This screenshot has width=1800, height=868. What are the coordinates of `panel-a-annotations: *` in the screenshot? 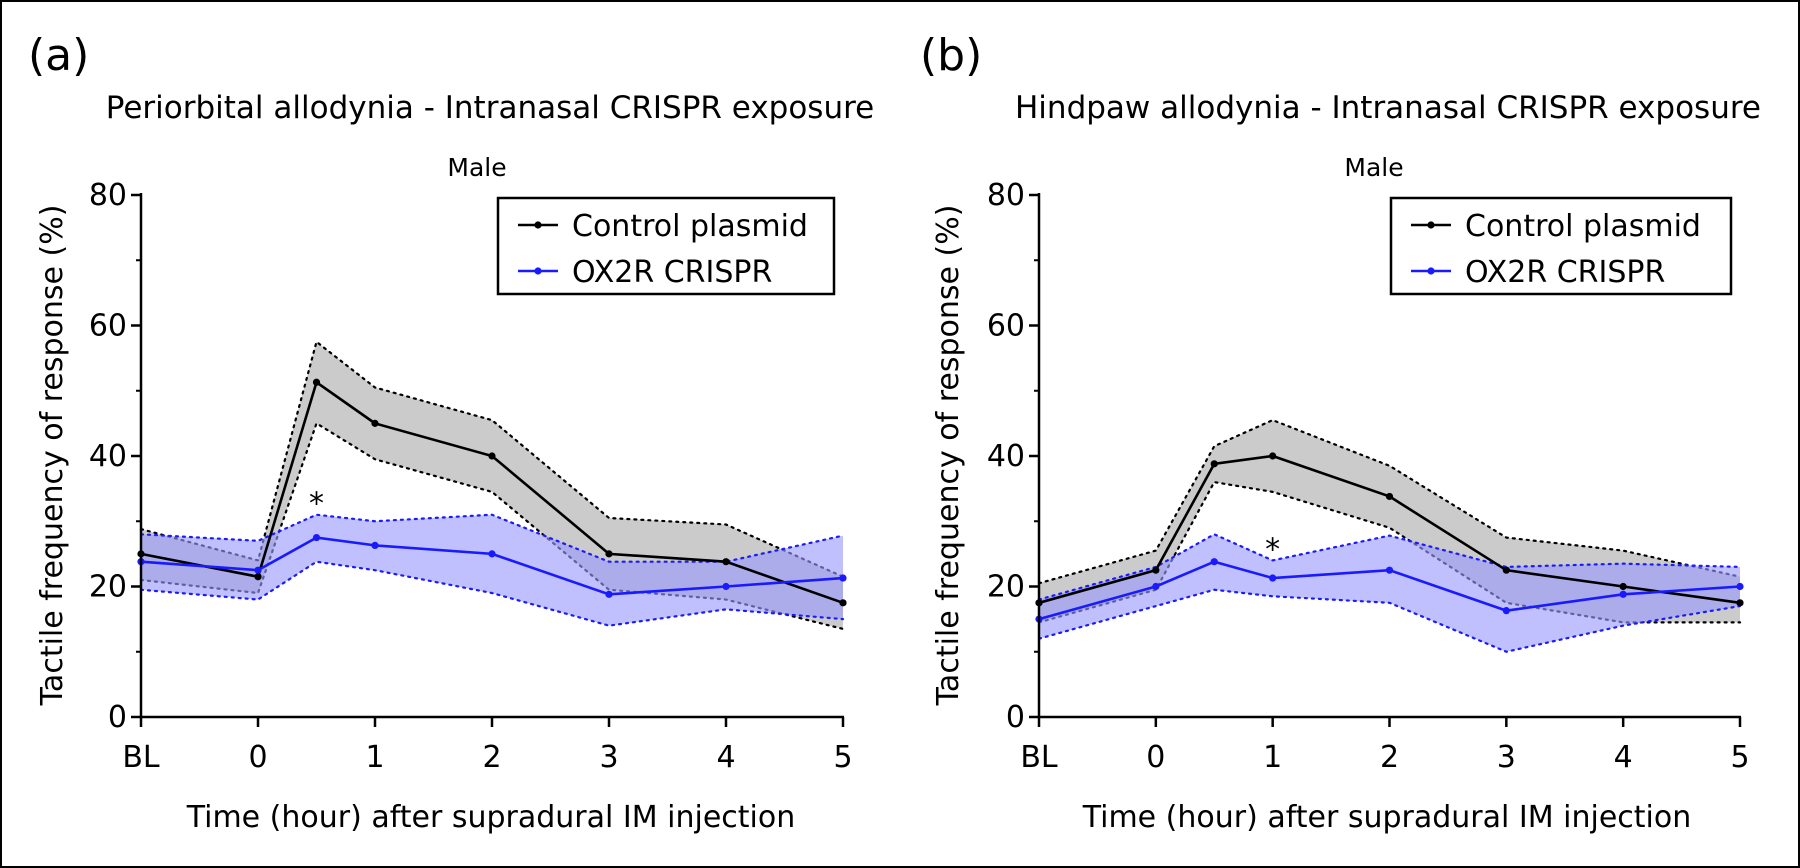 It's located at (316, 504).